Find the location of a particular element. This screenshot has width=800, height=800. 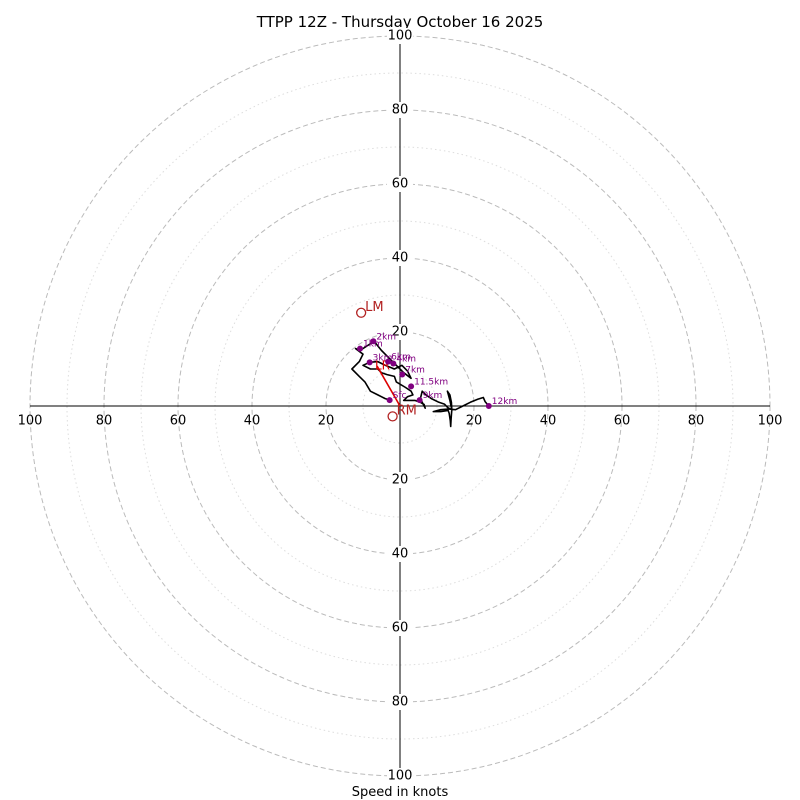

chart-title: TTPP 12Z - Thursday October 16 2025 is located at coordinates (400, 22).